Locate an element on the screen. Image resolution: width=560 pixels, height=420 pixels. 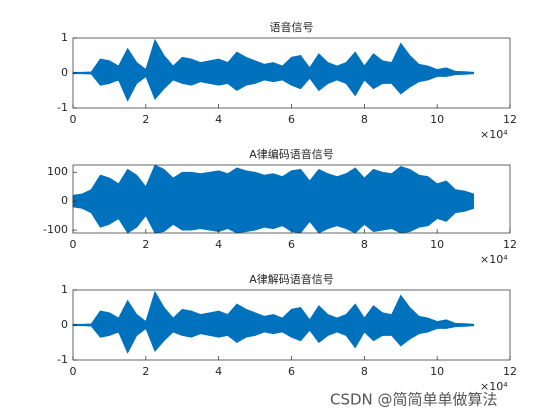
chart-title: A律编码语音信号 is located at coordinates (291, 154).